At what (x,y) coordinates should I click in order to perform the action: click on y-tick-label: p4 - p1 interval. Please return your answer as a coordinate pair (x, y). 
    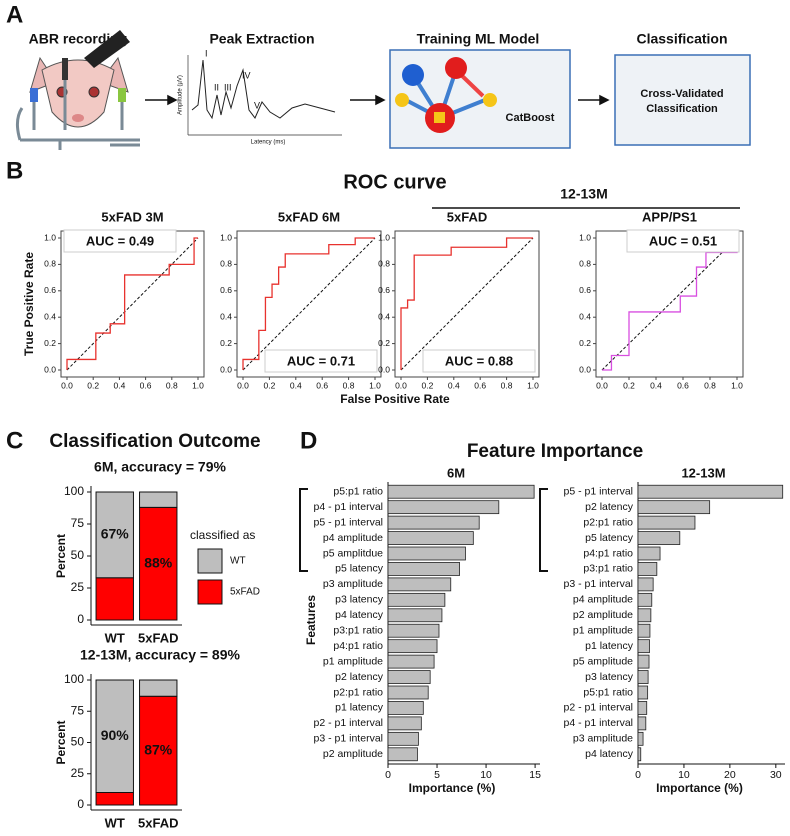
    Looking at the image, I should click on (348, 507).